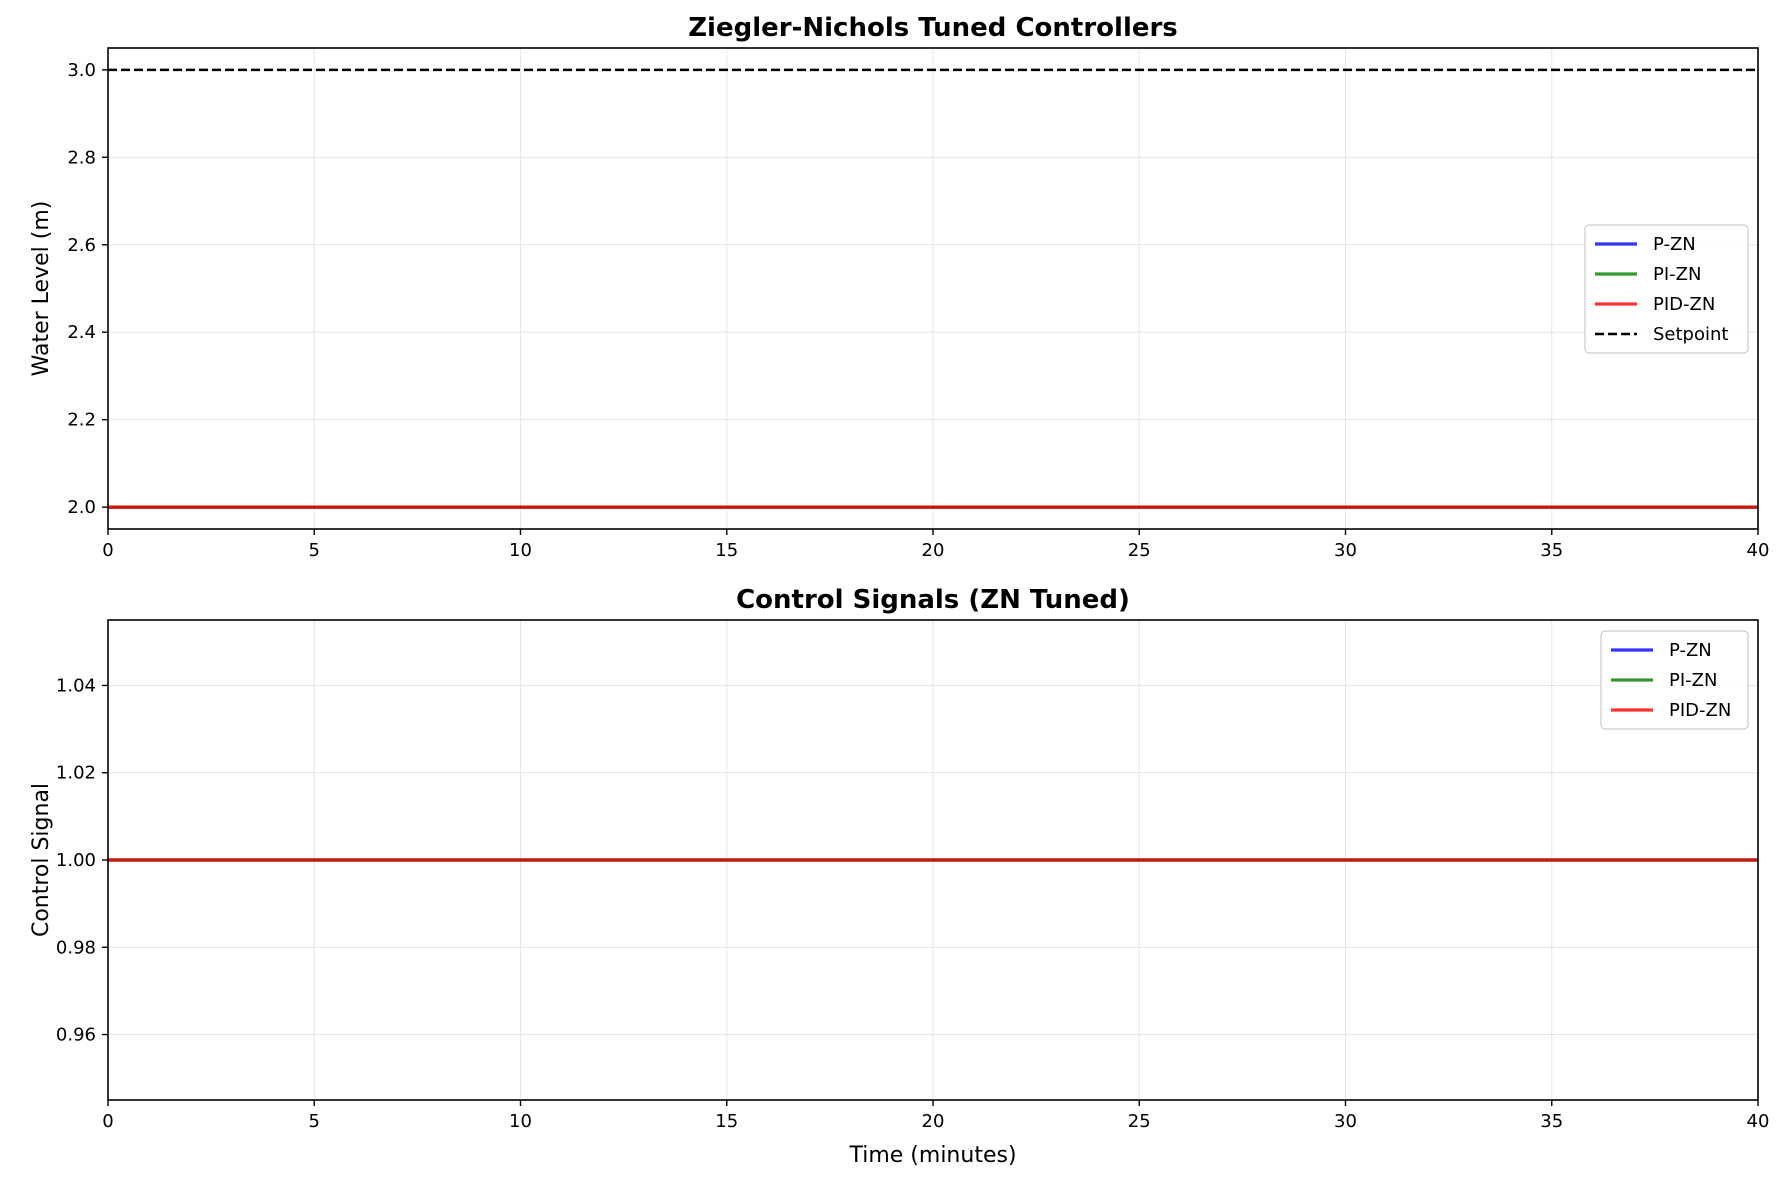 This screenshot has width=1782, height=1180. What do you see at coordinates (76, 773) in the screenshot?
I see `y-tick-label: 1.02` at bounding box center [76, 773].